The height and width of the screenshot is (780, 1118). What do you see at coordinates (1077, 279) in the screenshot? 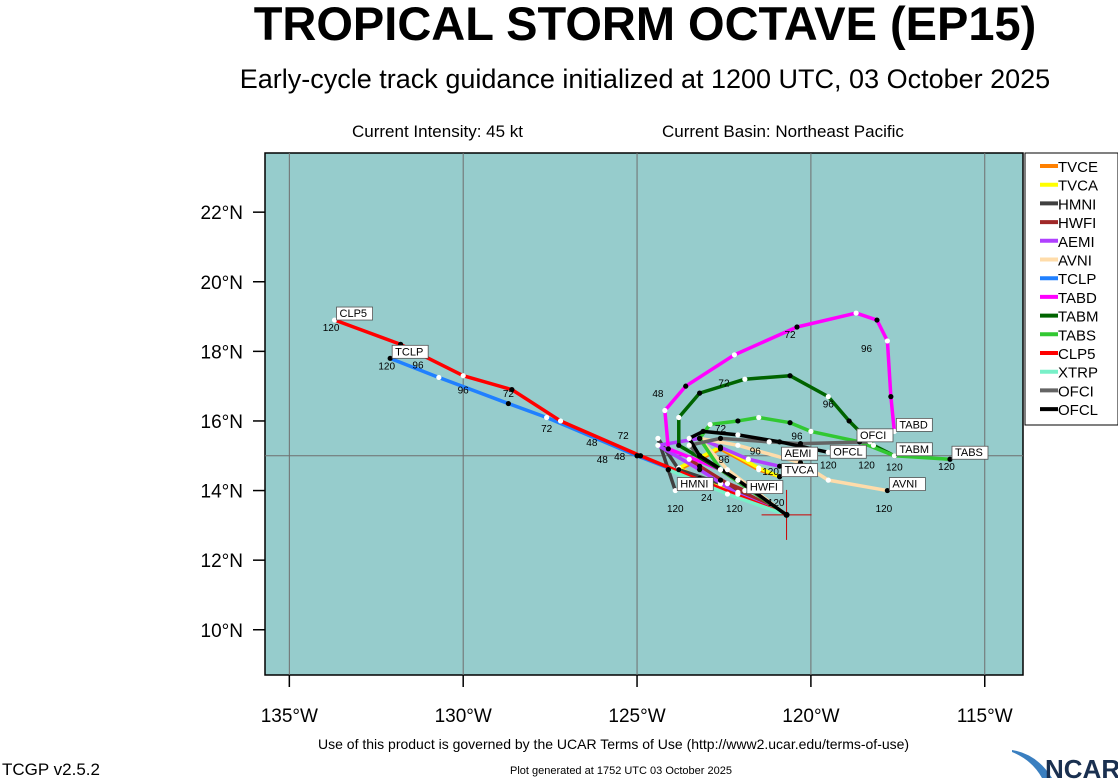
I see `legend-label: TCLP` at bounding box center [1077, 279].